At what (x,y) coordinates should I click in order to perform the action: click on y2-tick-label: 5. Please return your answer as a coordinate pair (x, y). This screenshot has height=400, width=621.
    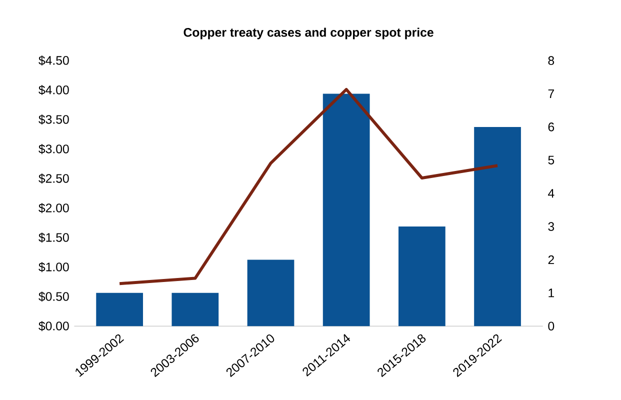
    Looking at the image, I should click on (551, 160).